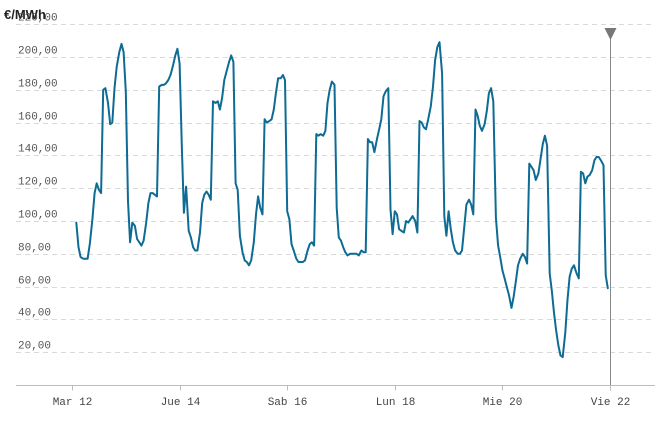 This screenshot has width=660, height=421. Describe the element at coordinates (181, 403) in the screenshot. I see `x-tick-label: Jue 14` at that location.